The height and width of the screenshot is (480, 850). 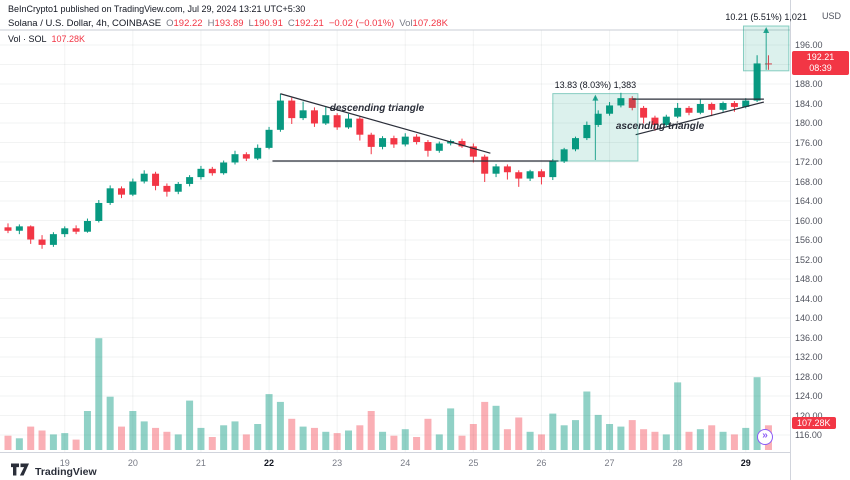 I want to click on price-axis-label: 164.00, so click(x=809, y=201).